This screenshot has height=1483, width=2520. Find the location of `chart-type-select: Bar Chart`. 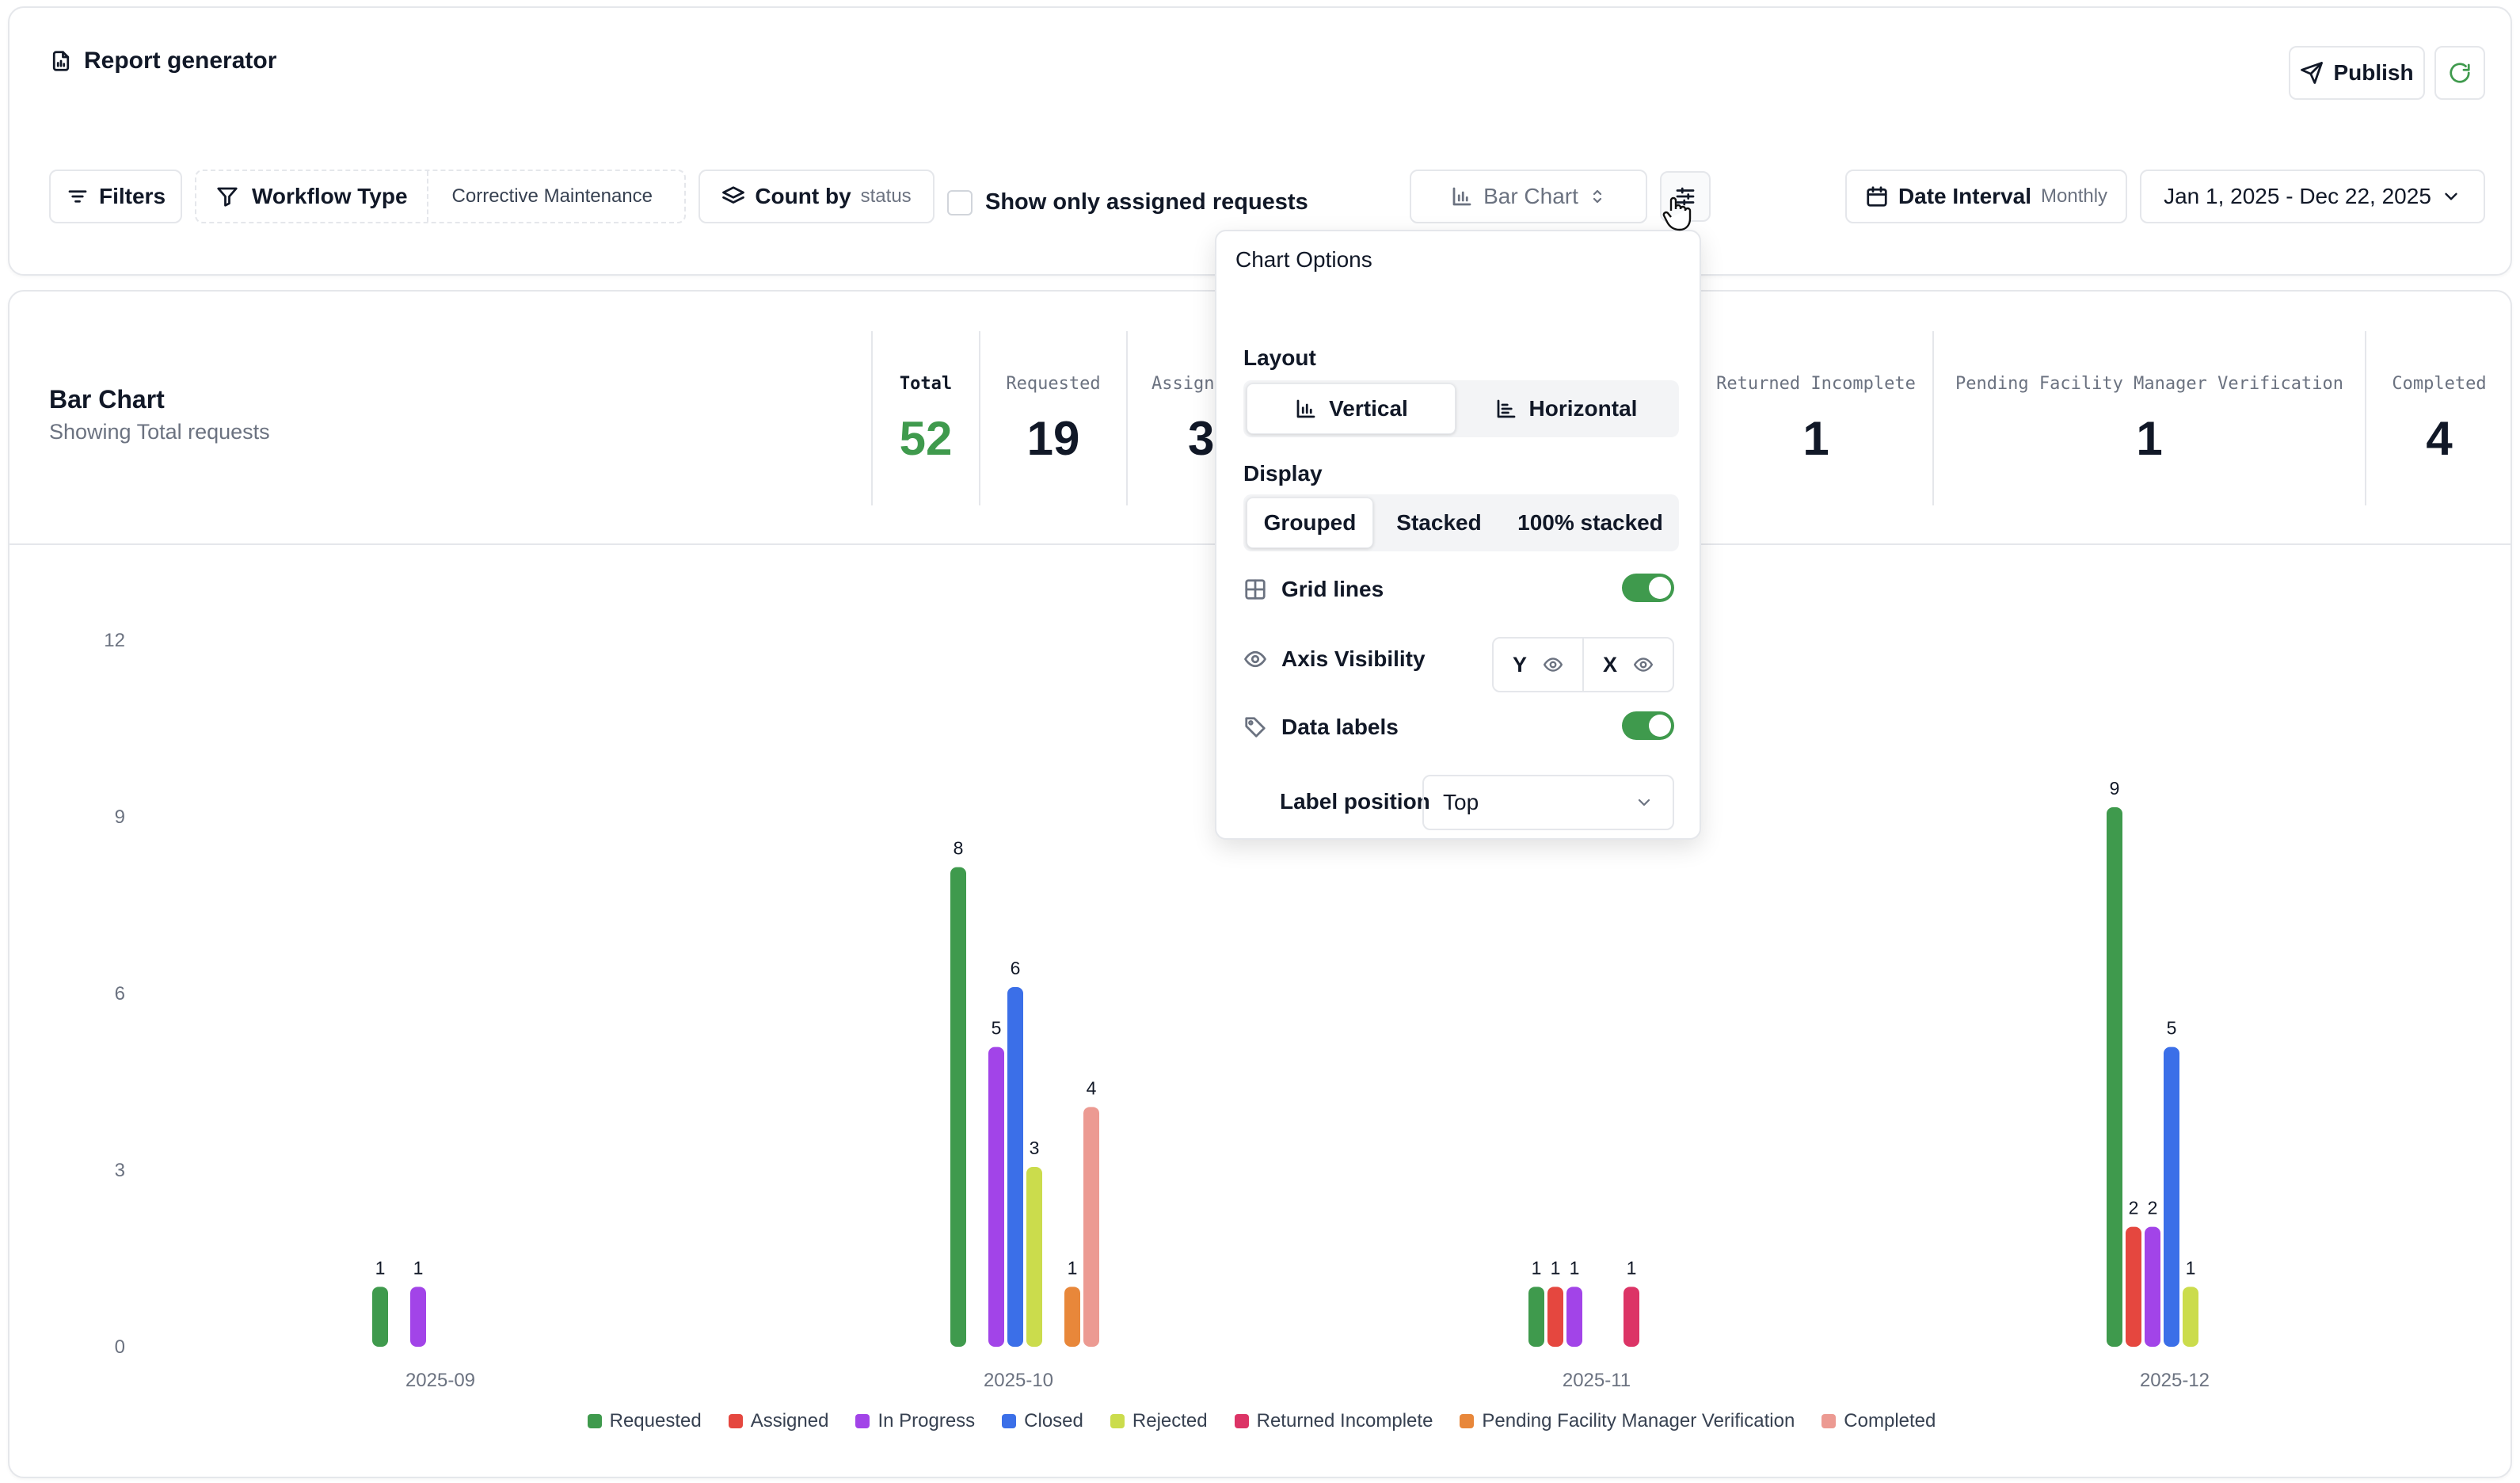

chart-type-select: Bar Chart is located at coordinates (1528, 196).